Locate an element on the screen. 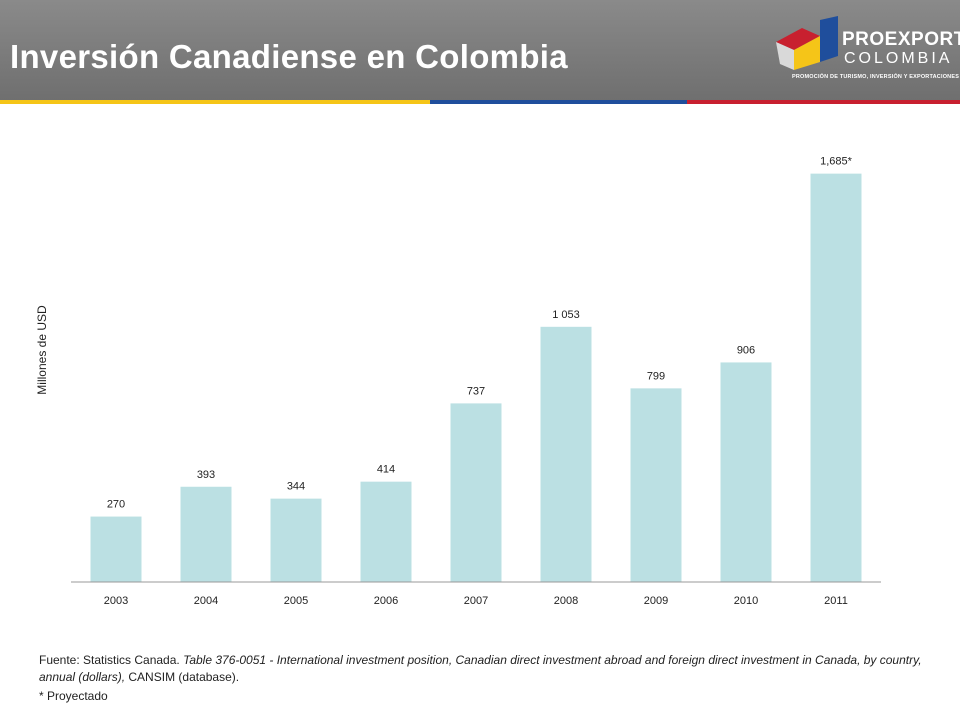 Image resolution: width=960 pixels, height=720 pixels. x-tick-label-2009: 2009 is located at coordinates (656, 601).